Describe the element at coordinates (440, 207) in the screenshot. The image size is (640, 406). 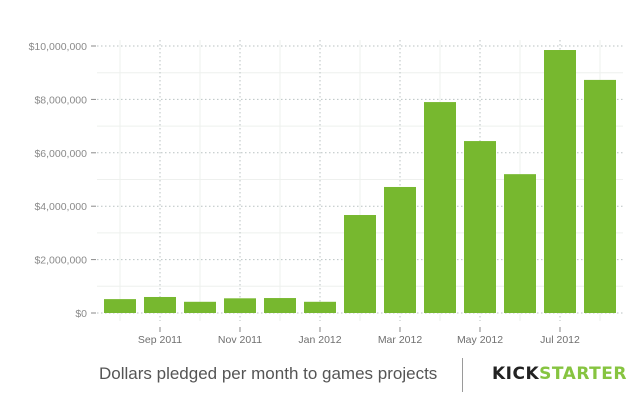
I see `bar-apr-2012` at that location.